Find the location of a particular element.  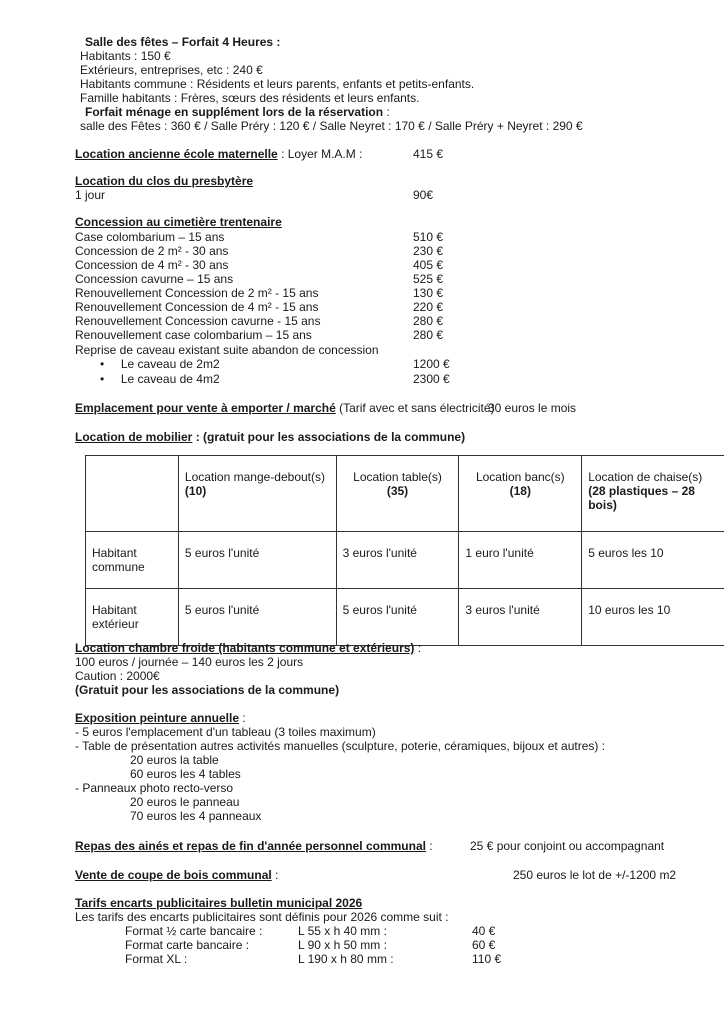

encart-format: Format ½ carte bancaire : is located at coordinates (194, 931).